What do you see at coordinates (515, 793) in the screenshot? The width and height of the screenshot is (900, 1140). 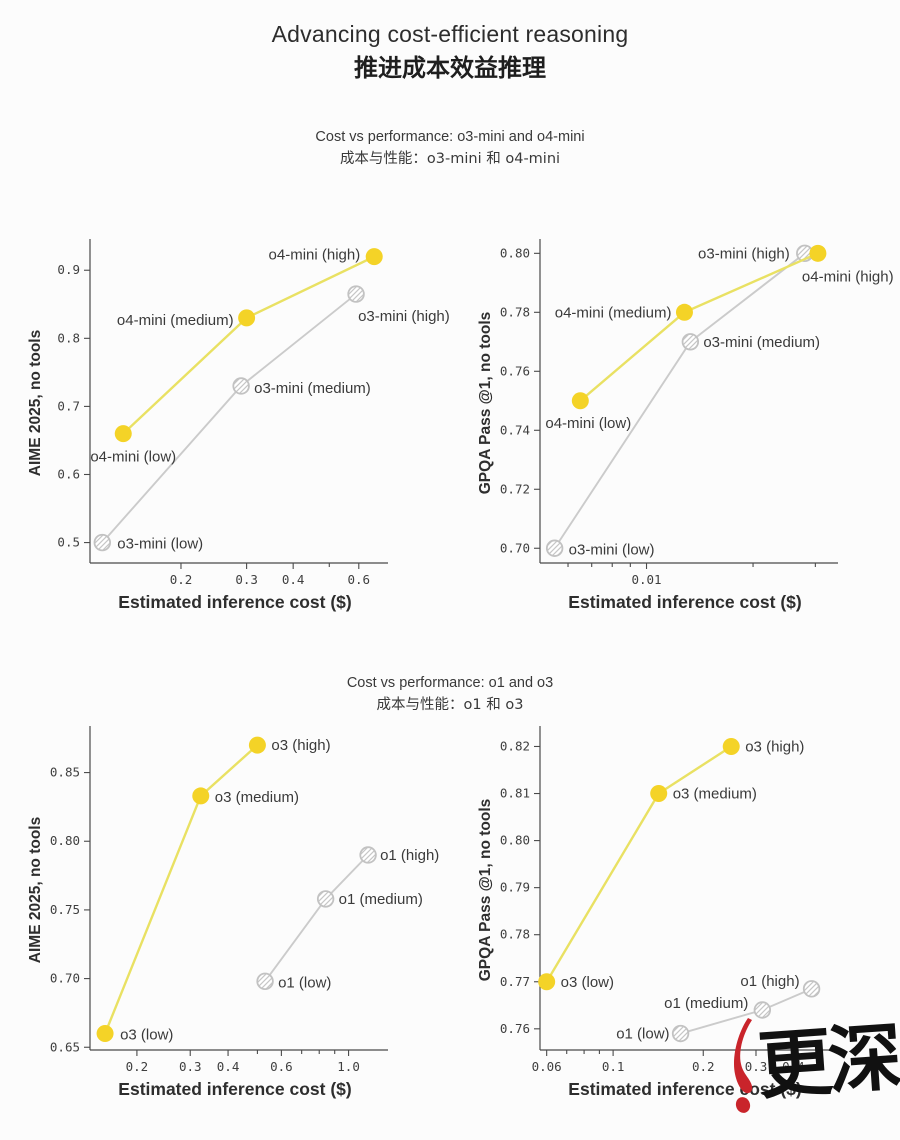 I see `y-tick-label: 0.81` at bounding box center [515, 793].